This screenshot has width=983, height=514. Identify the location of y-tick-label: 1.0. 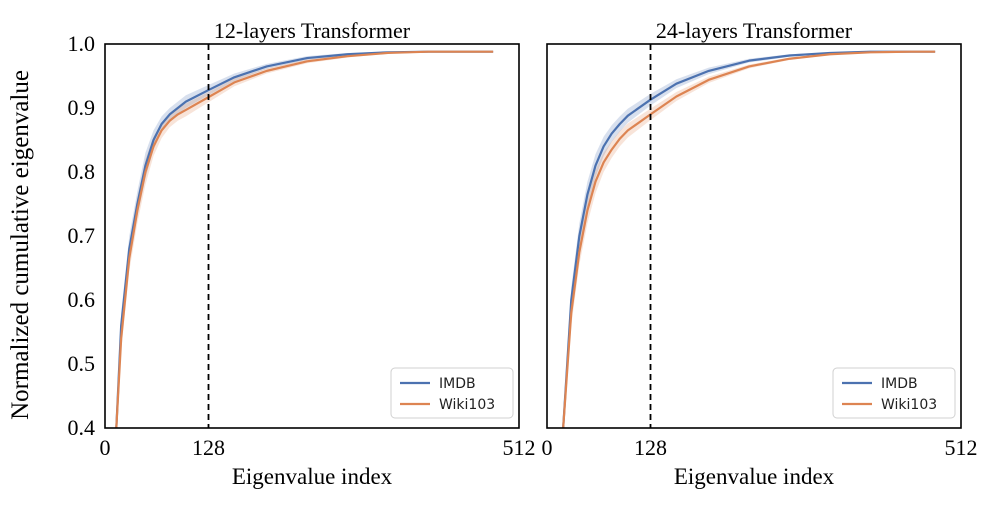
(82, 43).